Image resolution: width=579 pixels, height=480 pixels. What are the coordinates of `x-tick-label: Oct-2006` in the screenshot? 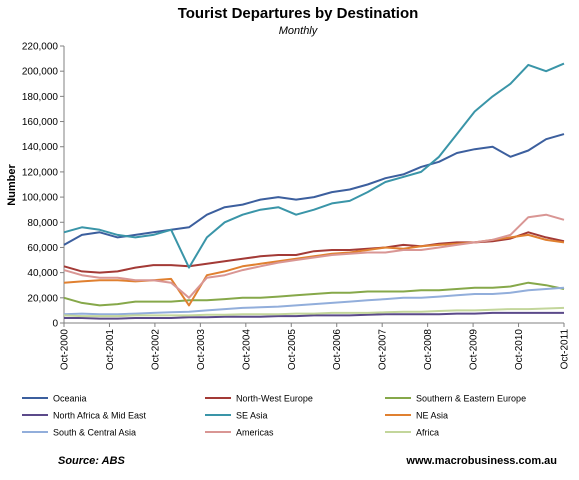 It's located at (337, 350).